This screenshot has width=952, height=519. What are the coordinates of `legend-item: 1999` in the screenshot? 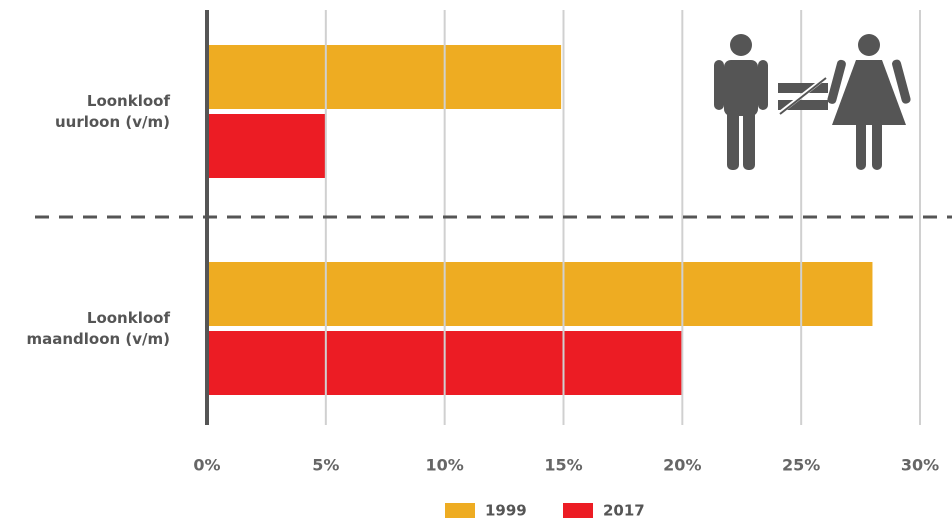 It's located at (486, 510).